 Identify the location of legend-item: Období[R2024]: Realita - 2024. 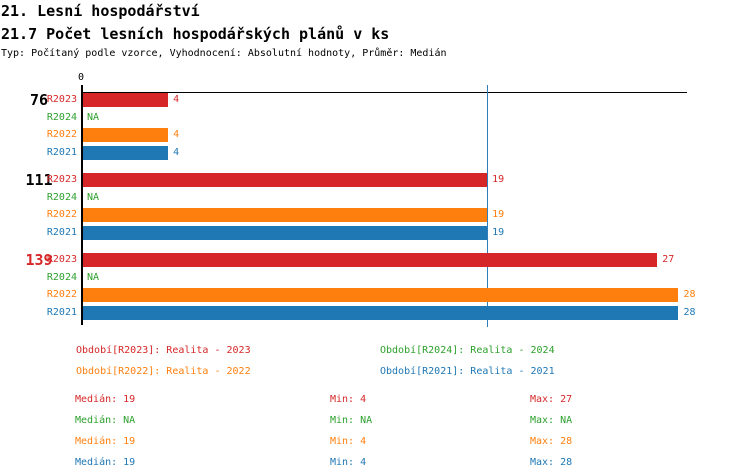
(467, 350).